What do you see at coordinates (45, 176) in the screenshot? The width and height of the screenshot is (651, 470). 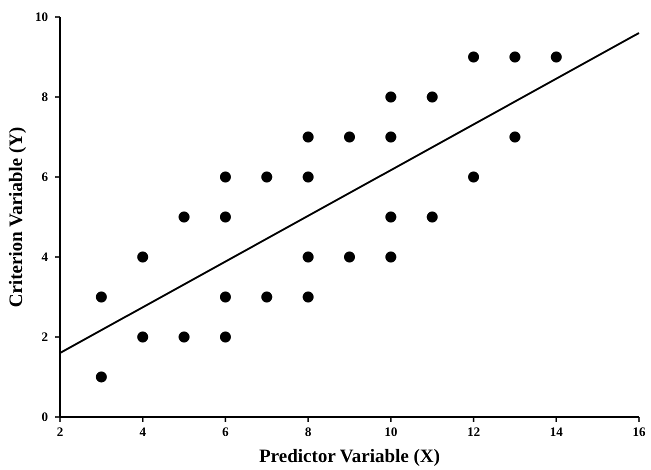 I see `y-tick-label: 6` at bounding box center [45, 176].